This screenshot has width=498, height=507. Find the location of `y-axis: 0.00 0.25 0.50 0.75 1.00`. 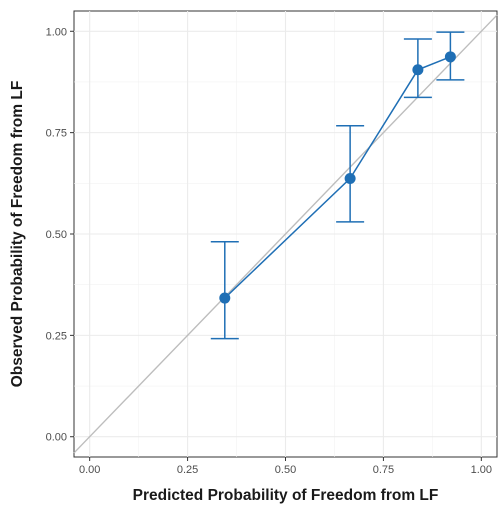

y-axis: 0.00 0.25 0.50 0.75 1.00 is located at coordinates (60, 235).